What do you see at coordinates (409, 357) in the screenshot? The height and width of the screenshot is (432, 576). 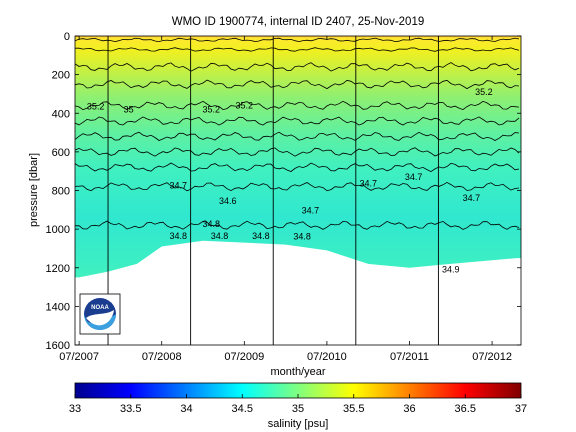 I see `x-tick-label: 07/2011` at bounding box center [409, 357].